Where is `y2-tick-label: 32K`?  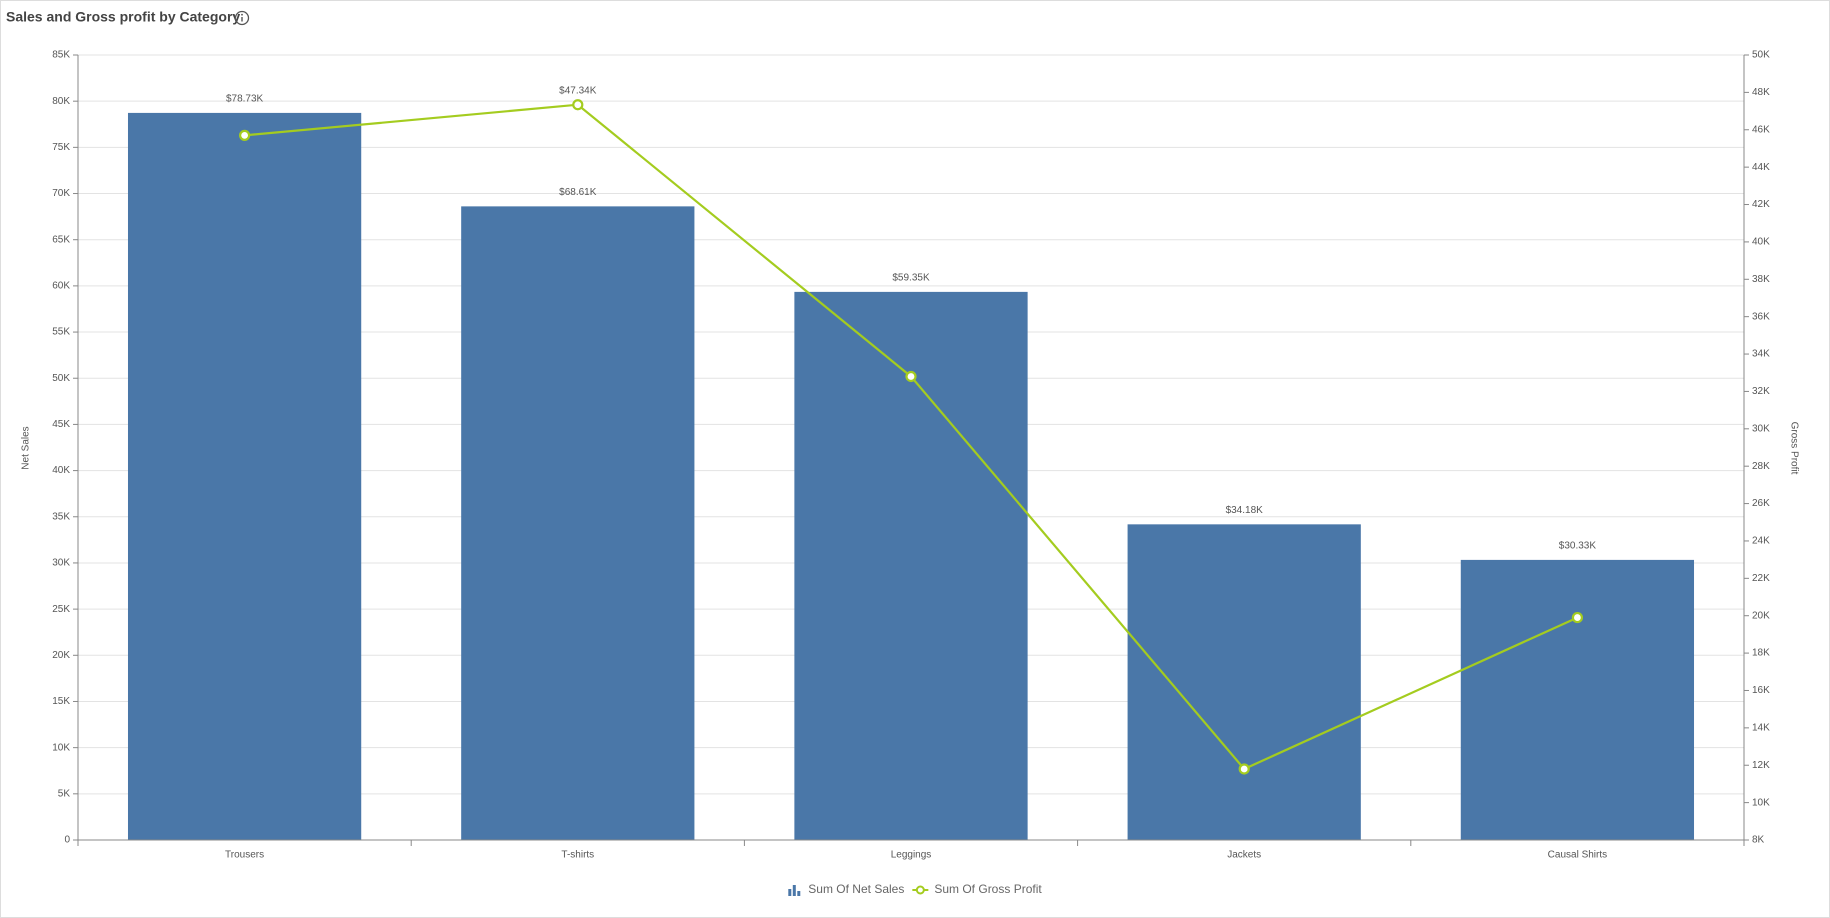 y2-tick-label: 32K is located at coordinates (1761, 391).